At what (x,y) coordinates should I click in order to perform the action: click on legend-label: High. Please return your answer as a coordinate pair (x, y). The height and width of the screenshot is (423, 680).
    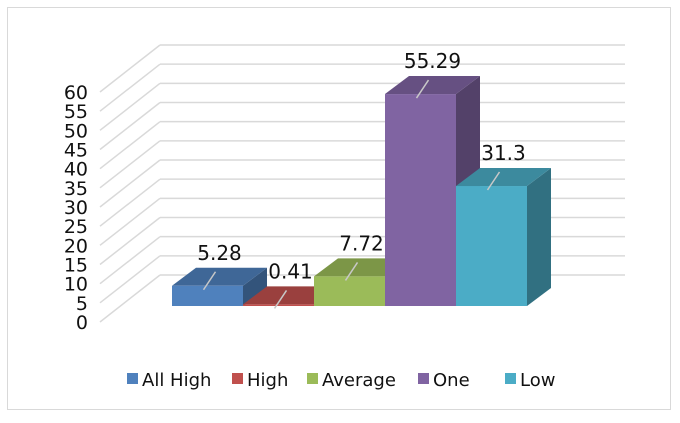
    Looking at the image, I should click on (267, 380).